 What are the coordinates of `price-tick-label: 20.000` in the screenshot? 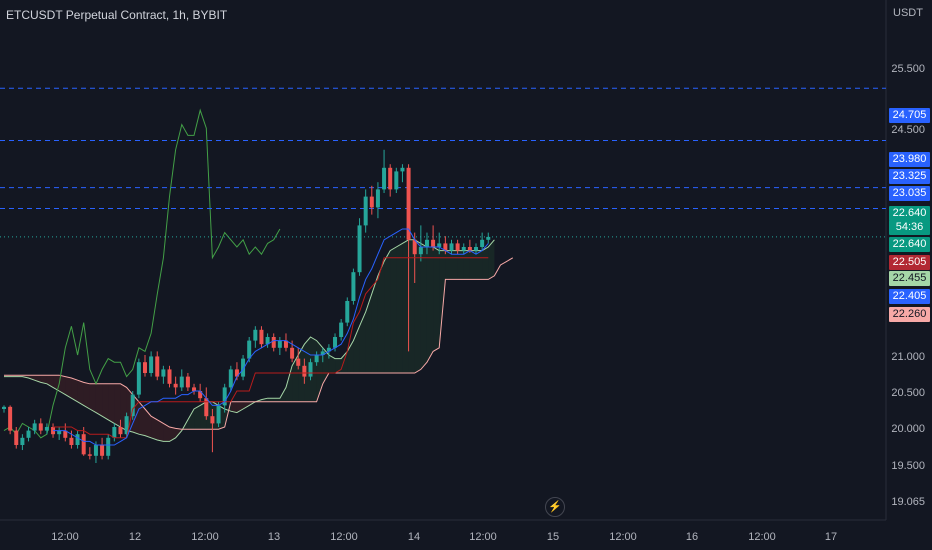 It's located at (908, 429).